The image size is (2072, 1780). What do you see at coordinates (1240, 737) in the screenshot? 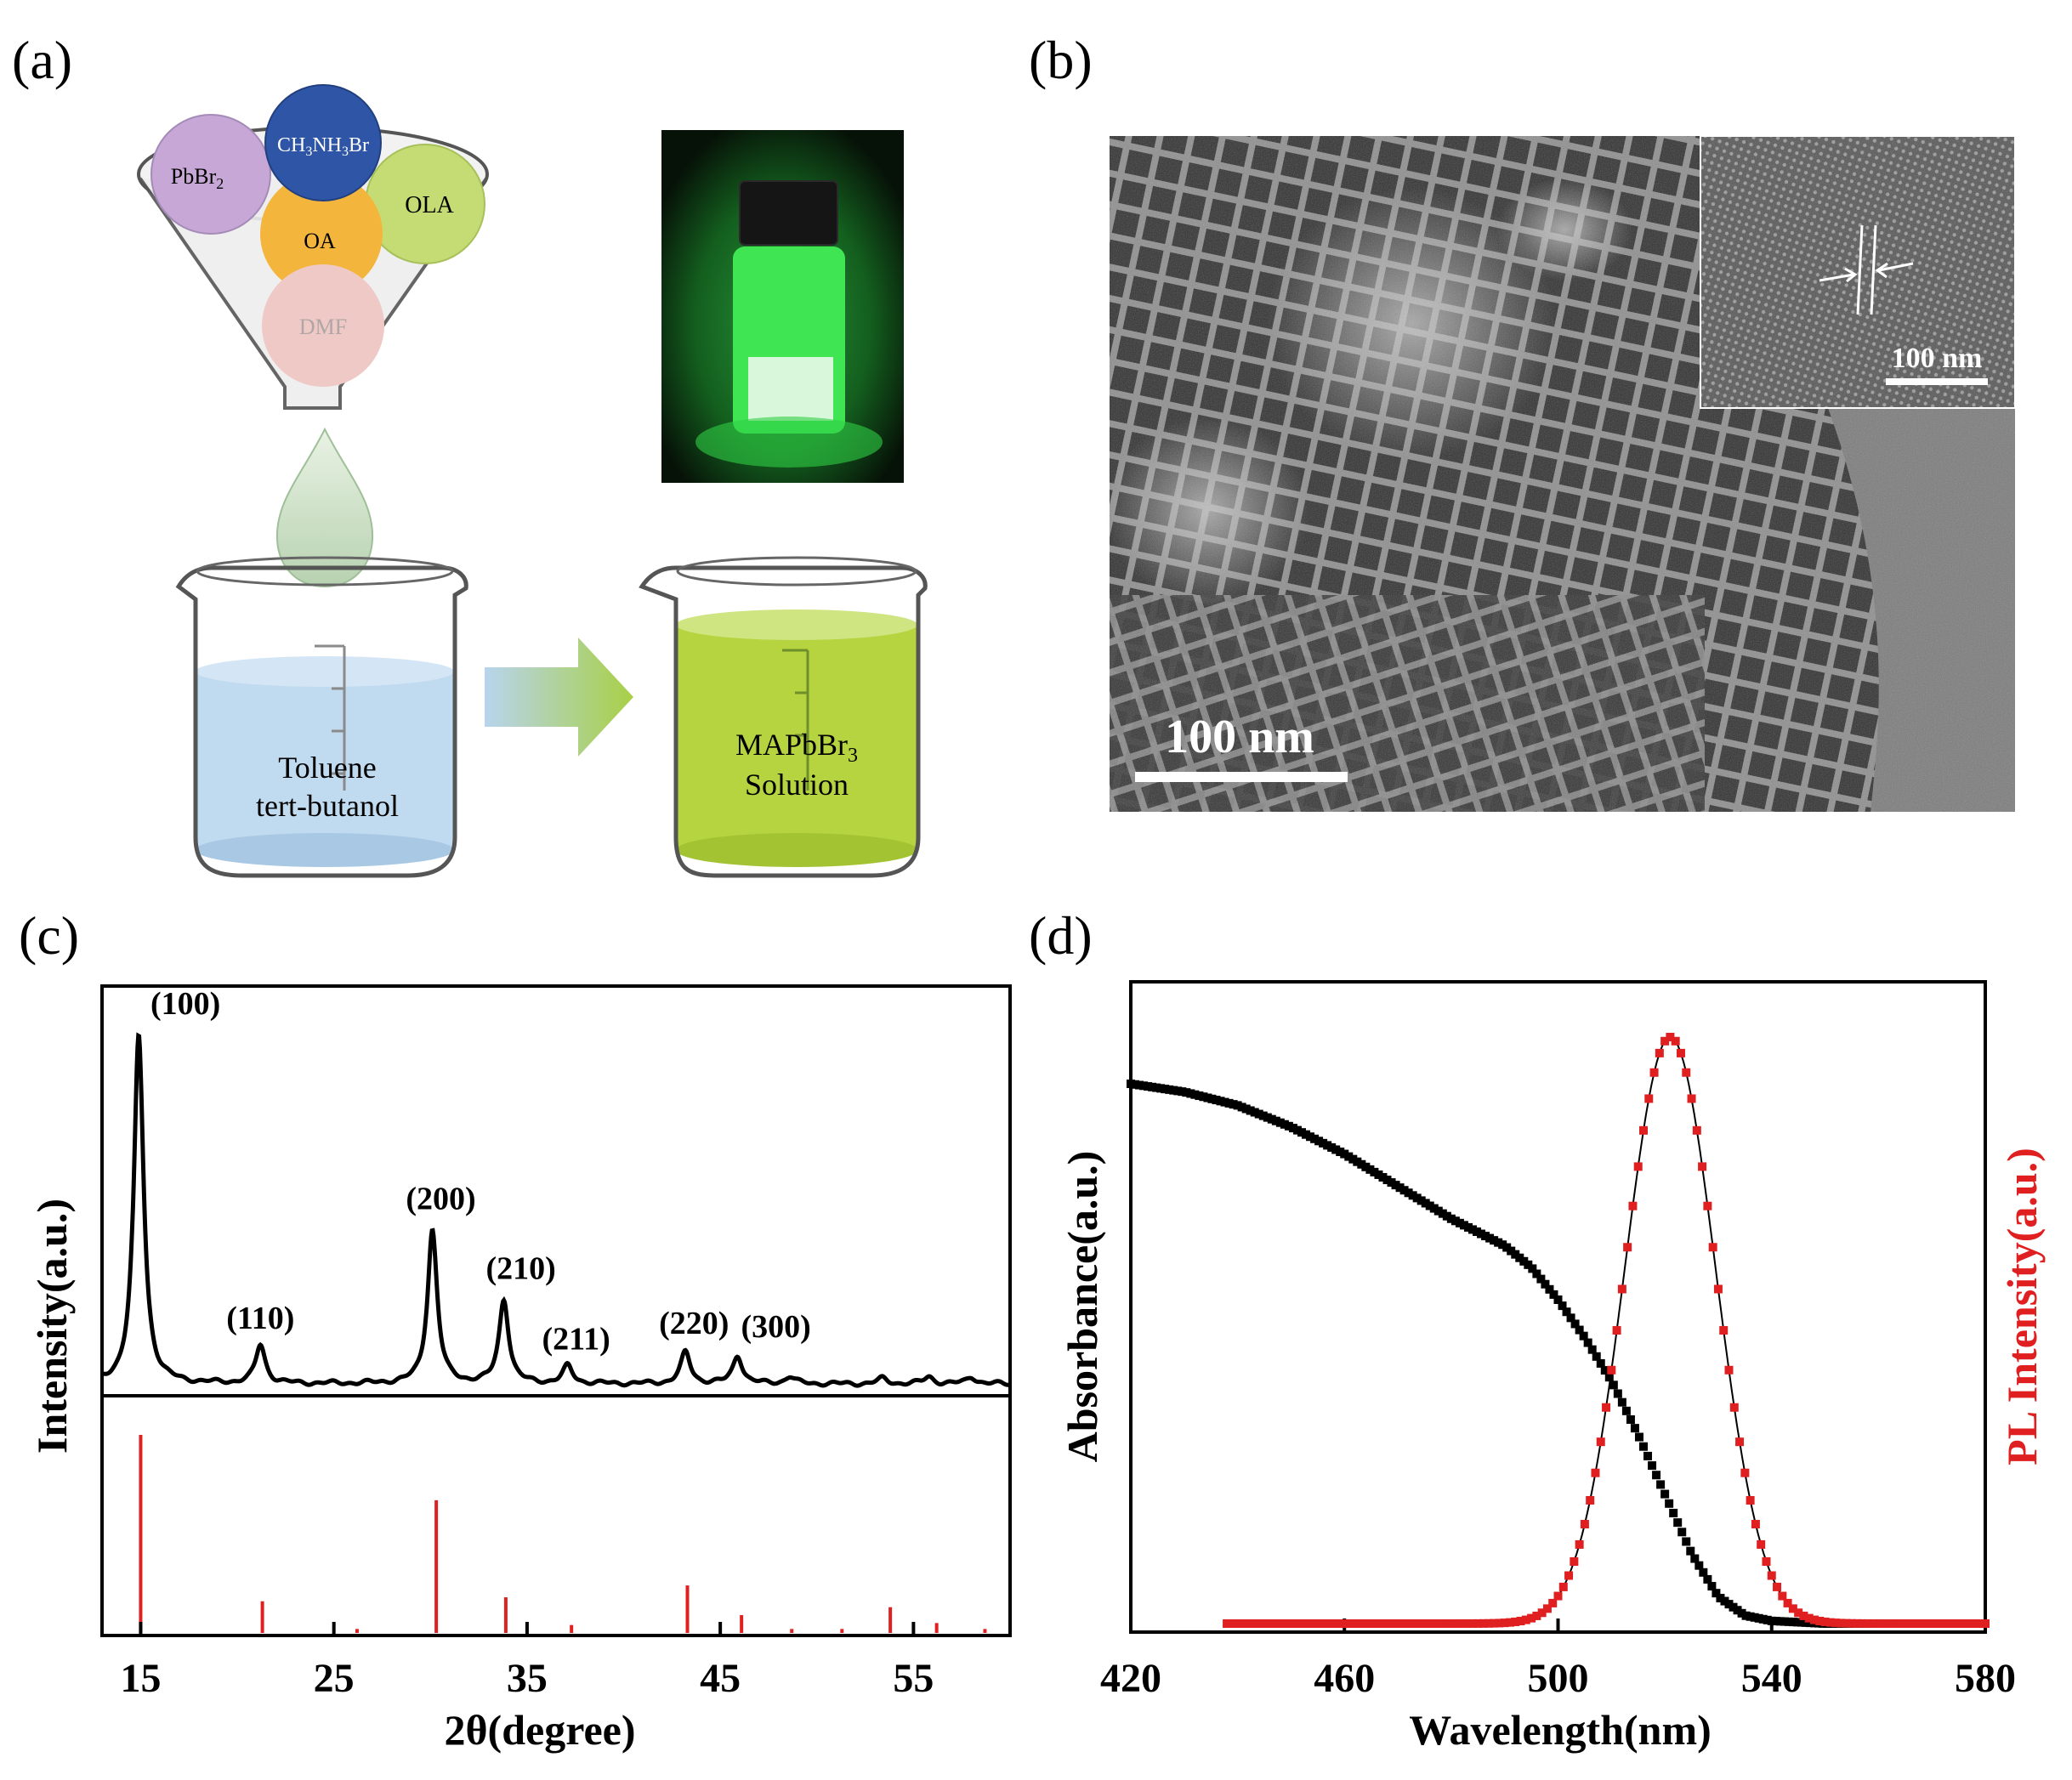
I see `scale-main-label: 100 nm` at bounding box center [1240, 737].